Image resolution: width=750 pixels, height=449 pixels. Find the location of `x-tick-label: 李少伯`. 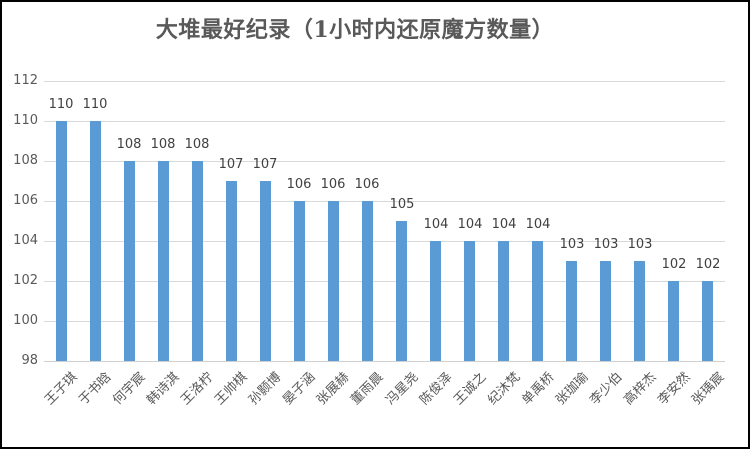

x-tick-label: 李少伯 is located at coordinates (606, 389).